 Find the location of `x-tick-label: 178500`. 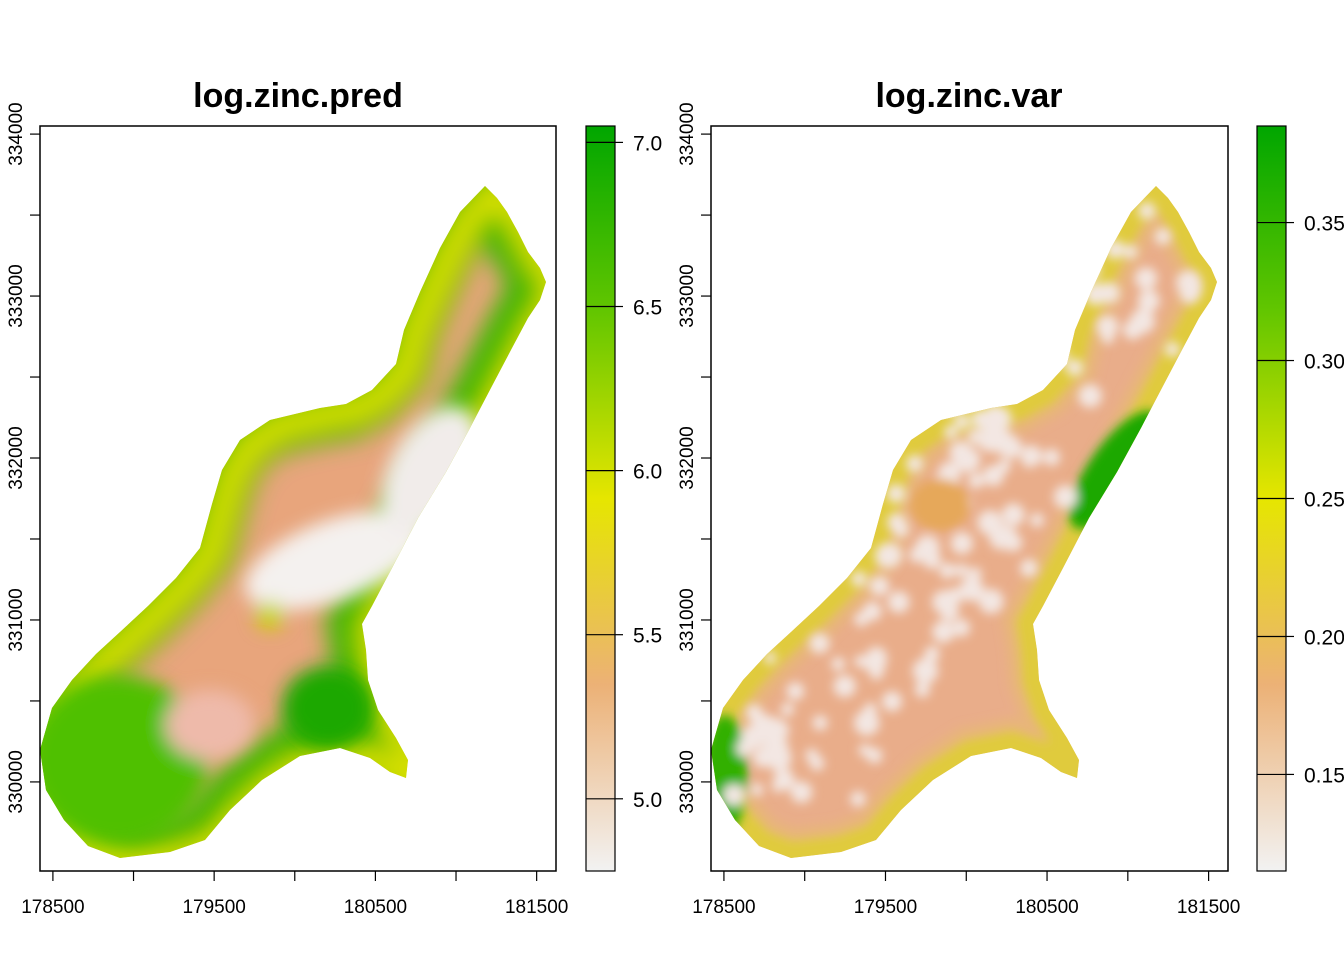

x-tick-label: 178500 is located at coordinates (723, 907).